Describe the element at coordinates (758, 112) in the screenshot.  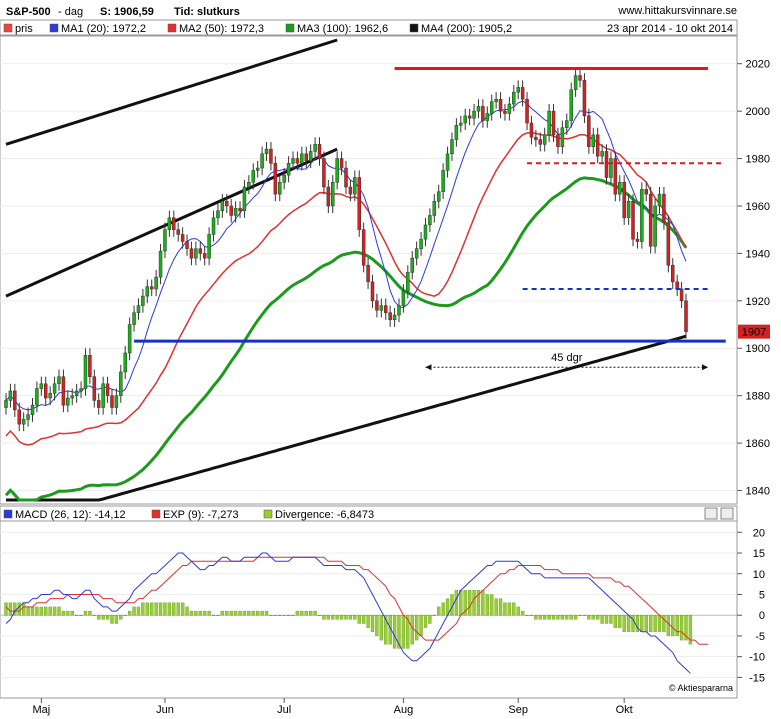
I see `y-tick-label: 2000` at that location.